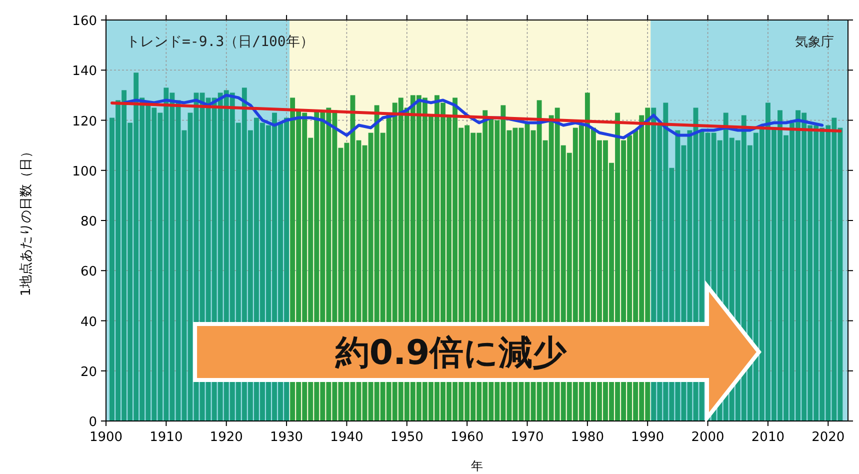  Describe the element at coordinates (166, 437) in the screenshot. I see `x-tick-label: 1910` at that location.